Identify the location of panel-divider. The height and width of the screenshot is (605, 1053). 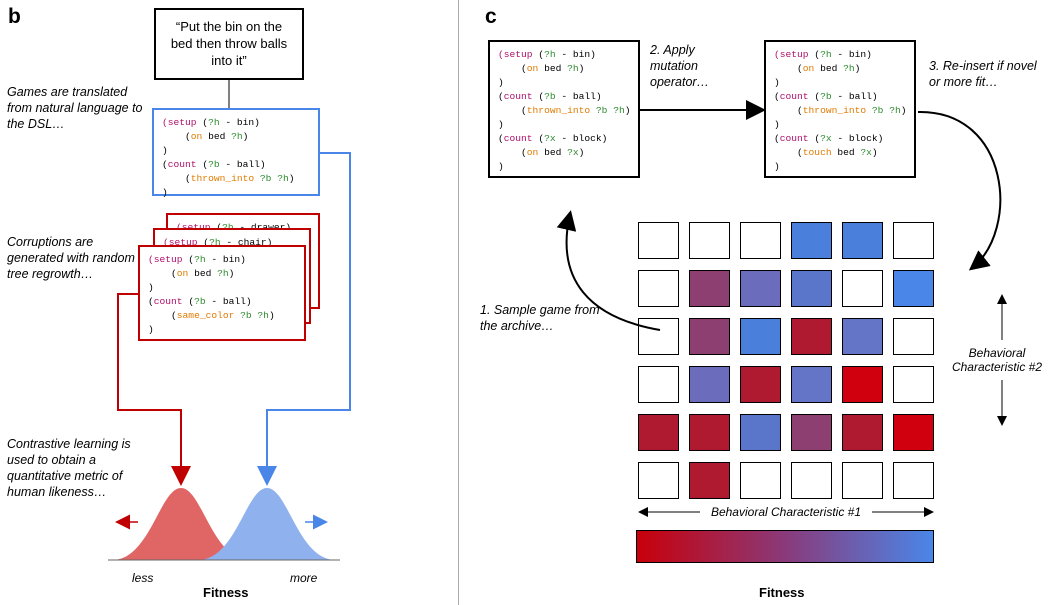
(458, 302).